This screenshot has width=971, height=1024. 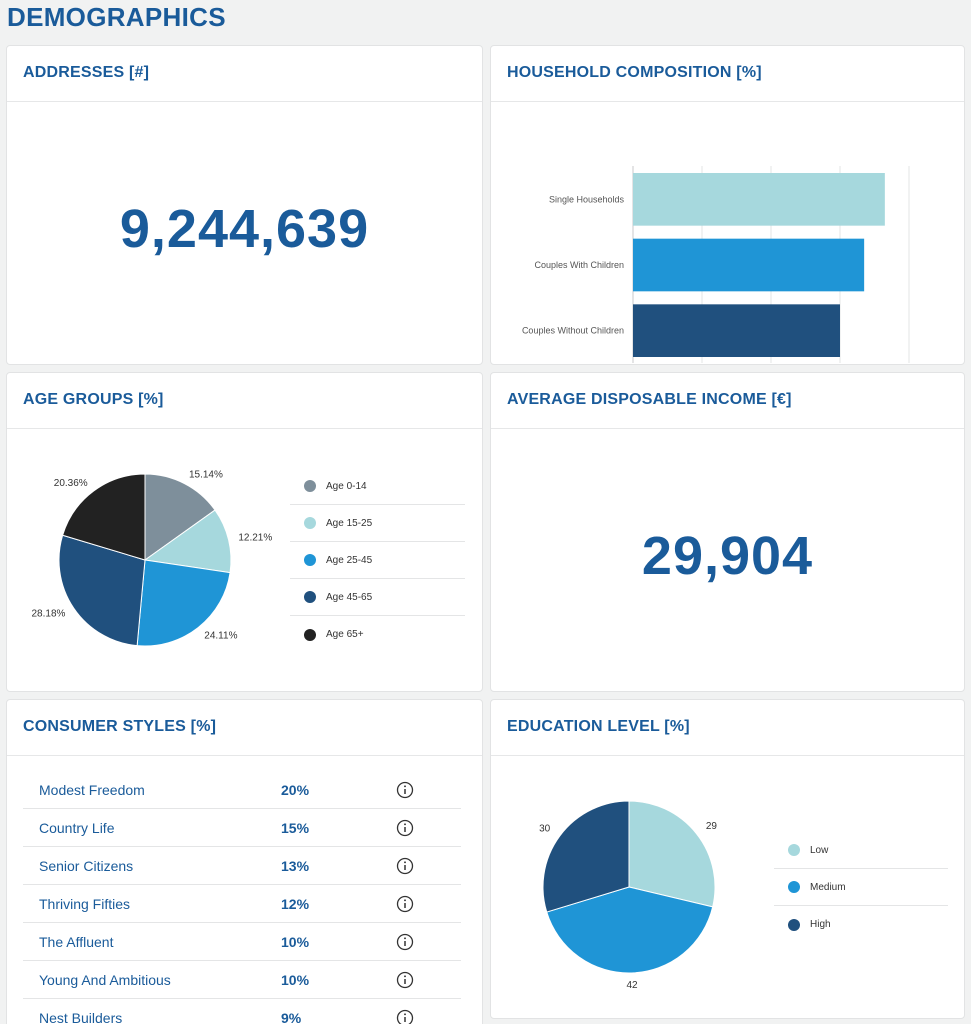 What do you see at coordinates (295, 903) in the screenshot?
I see `consumer-style-percent: 12%` at bounding box center [295, 903].